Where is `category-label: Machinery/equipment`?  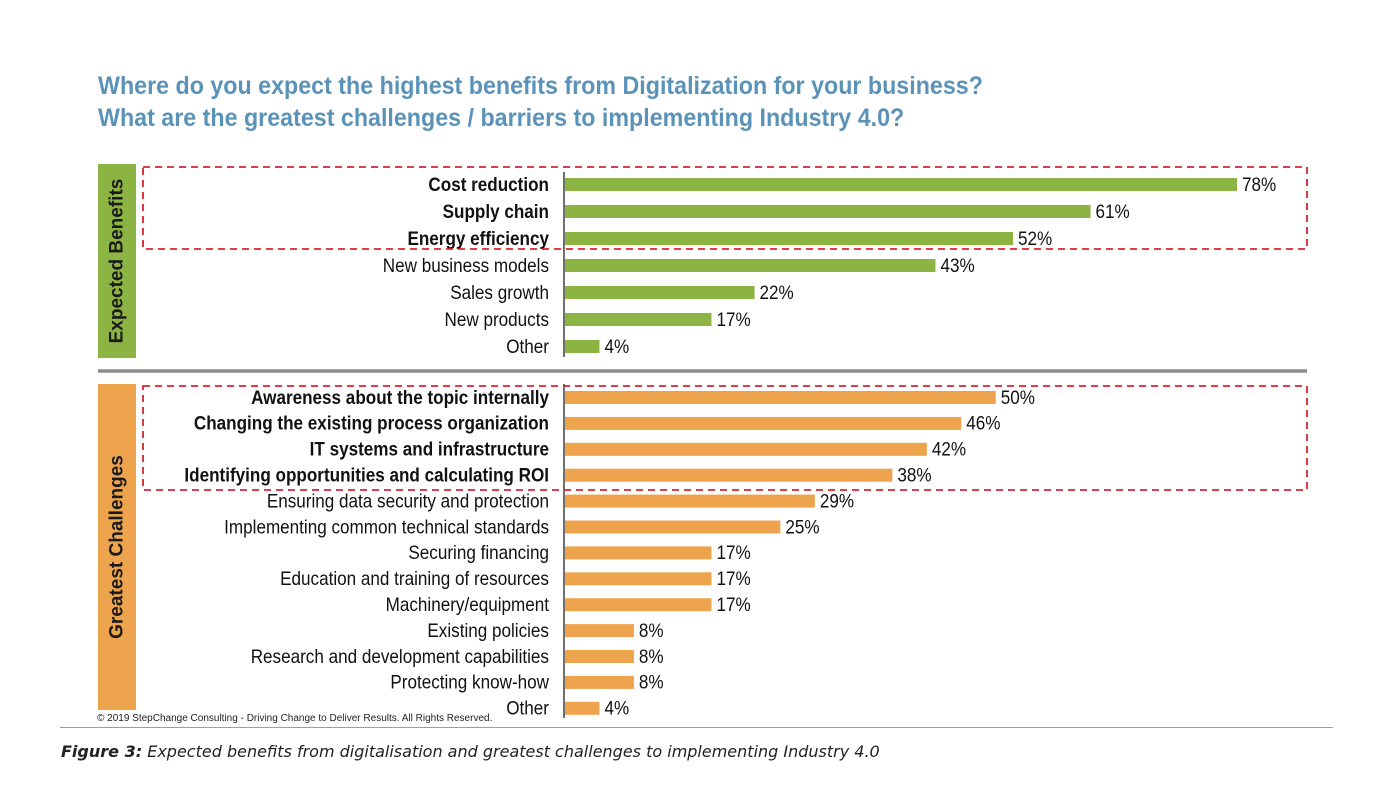
category-label: Machinery/equipment is located at coordinates (467, 604).